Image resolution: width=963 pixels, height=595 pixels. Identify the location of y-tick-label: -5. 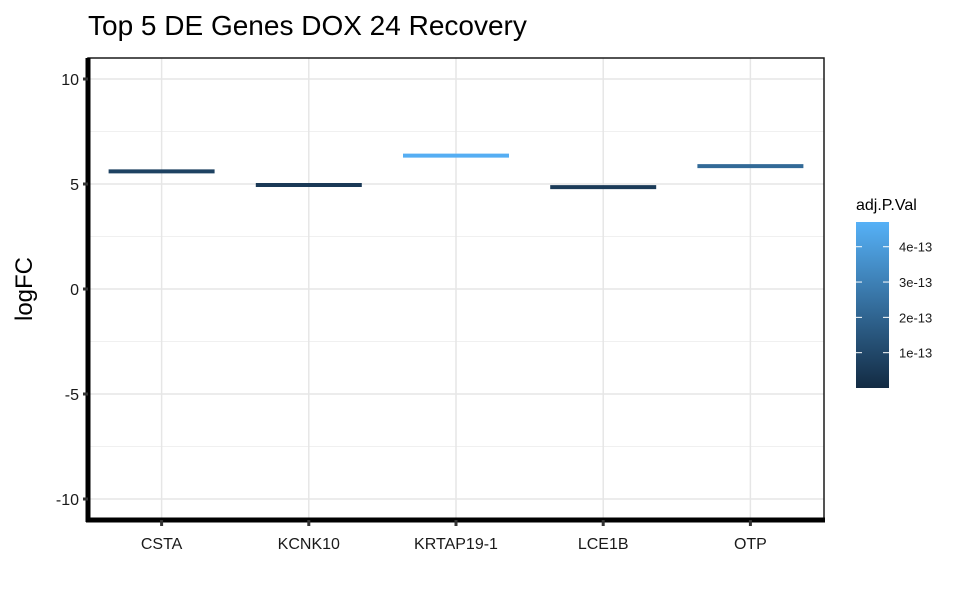
(72, 395).